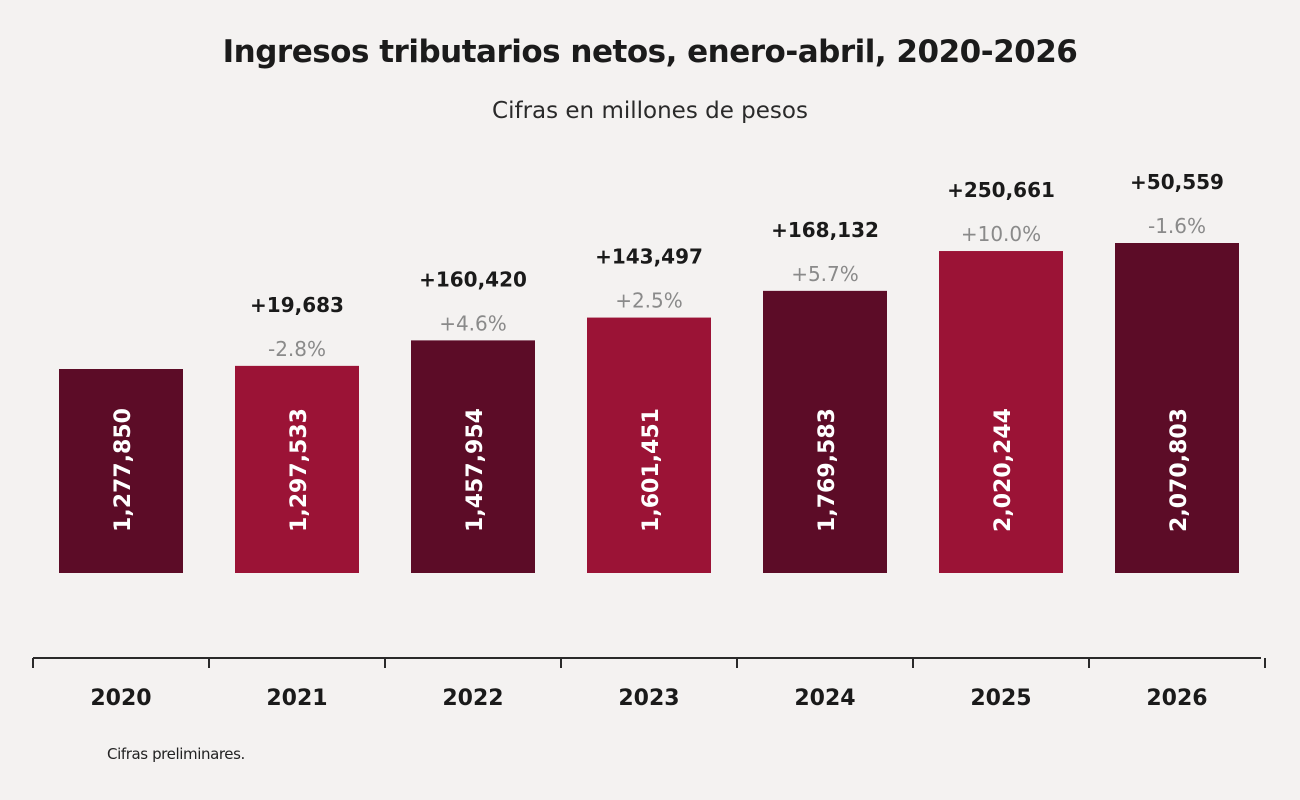 This screenshot has width=1300, height=800. What do you see at coordinates (1177, 182) in the screenshot?
I see `change-label: +50,559` at bounding box center [1177, 182].